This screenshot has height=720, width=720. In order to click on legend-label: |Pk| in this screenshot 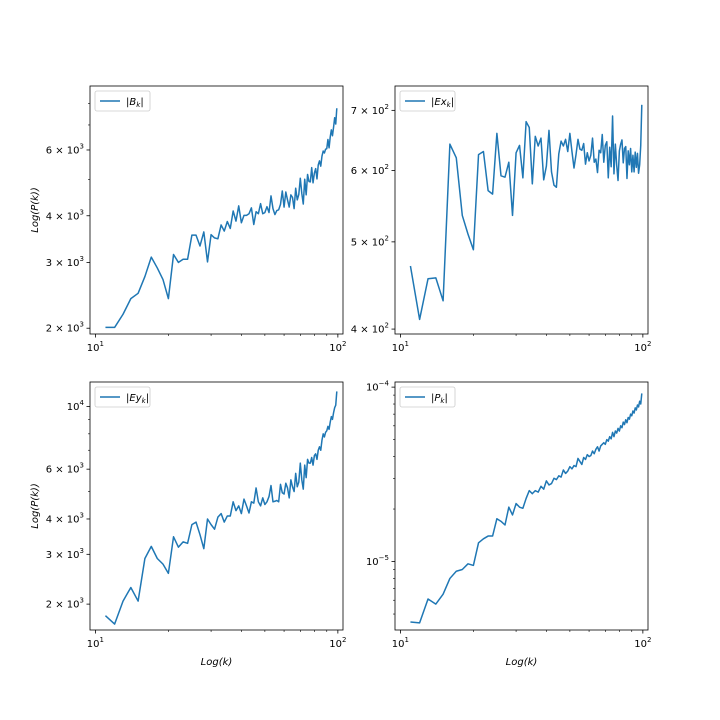, I will do `click(439, 399)`.